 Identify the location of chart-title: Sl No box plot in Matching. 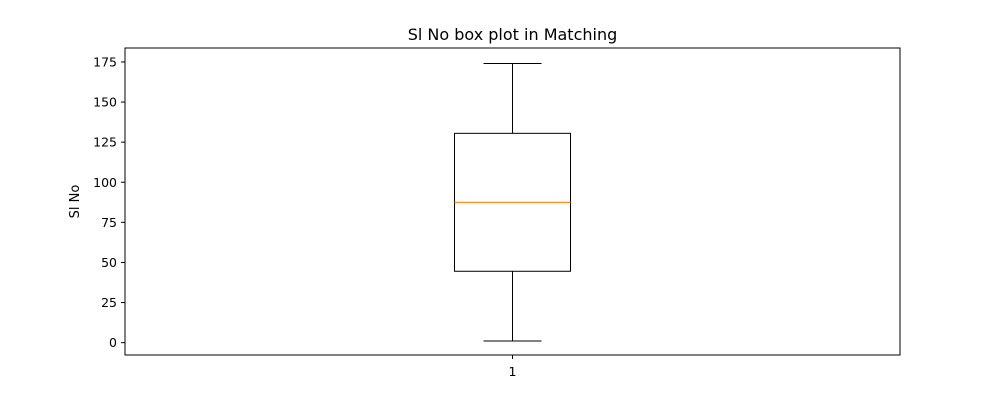
(513, 34).